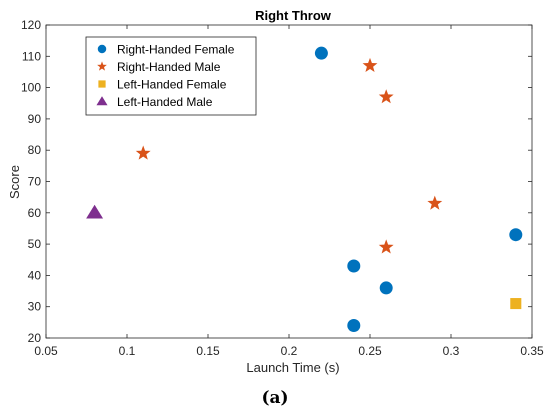 The width and height of the screenshot is (550, 418). I want to click on y-tick-label: 50, so click(35, 244).